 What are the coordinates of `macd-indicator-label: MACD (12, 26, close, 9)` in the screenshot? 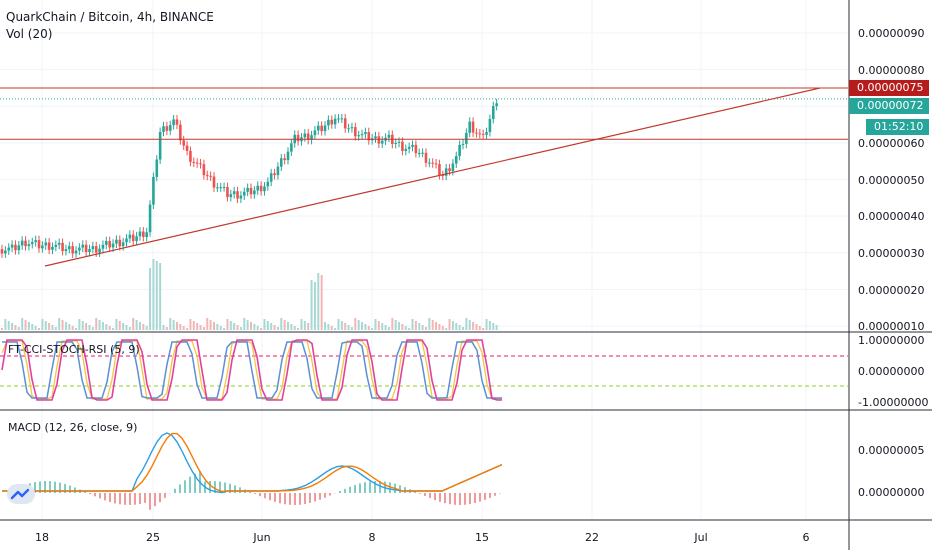 It's located at (73, 427).